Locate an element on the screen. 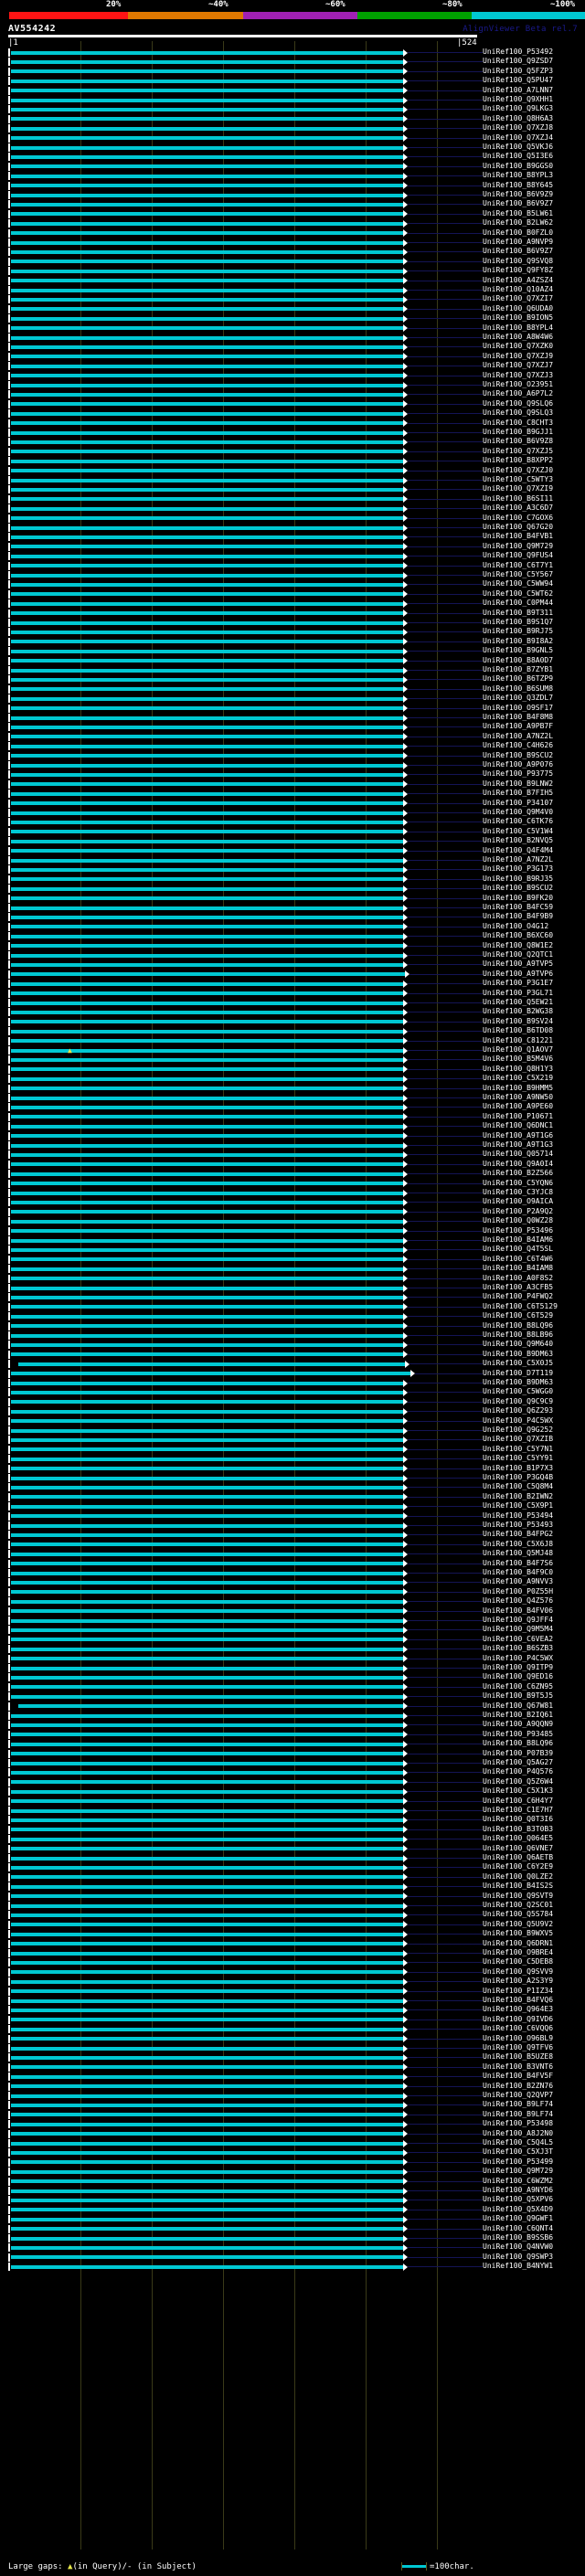  alignment-hit-row: UniRef100_P53493 is located at coordinates (293, 1526).